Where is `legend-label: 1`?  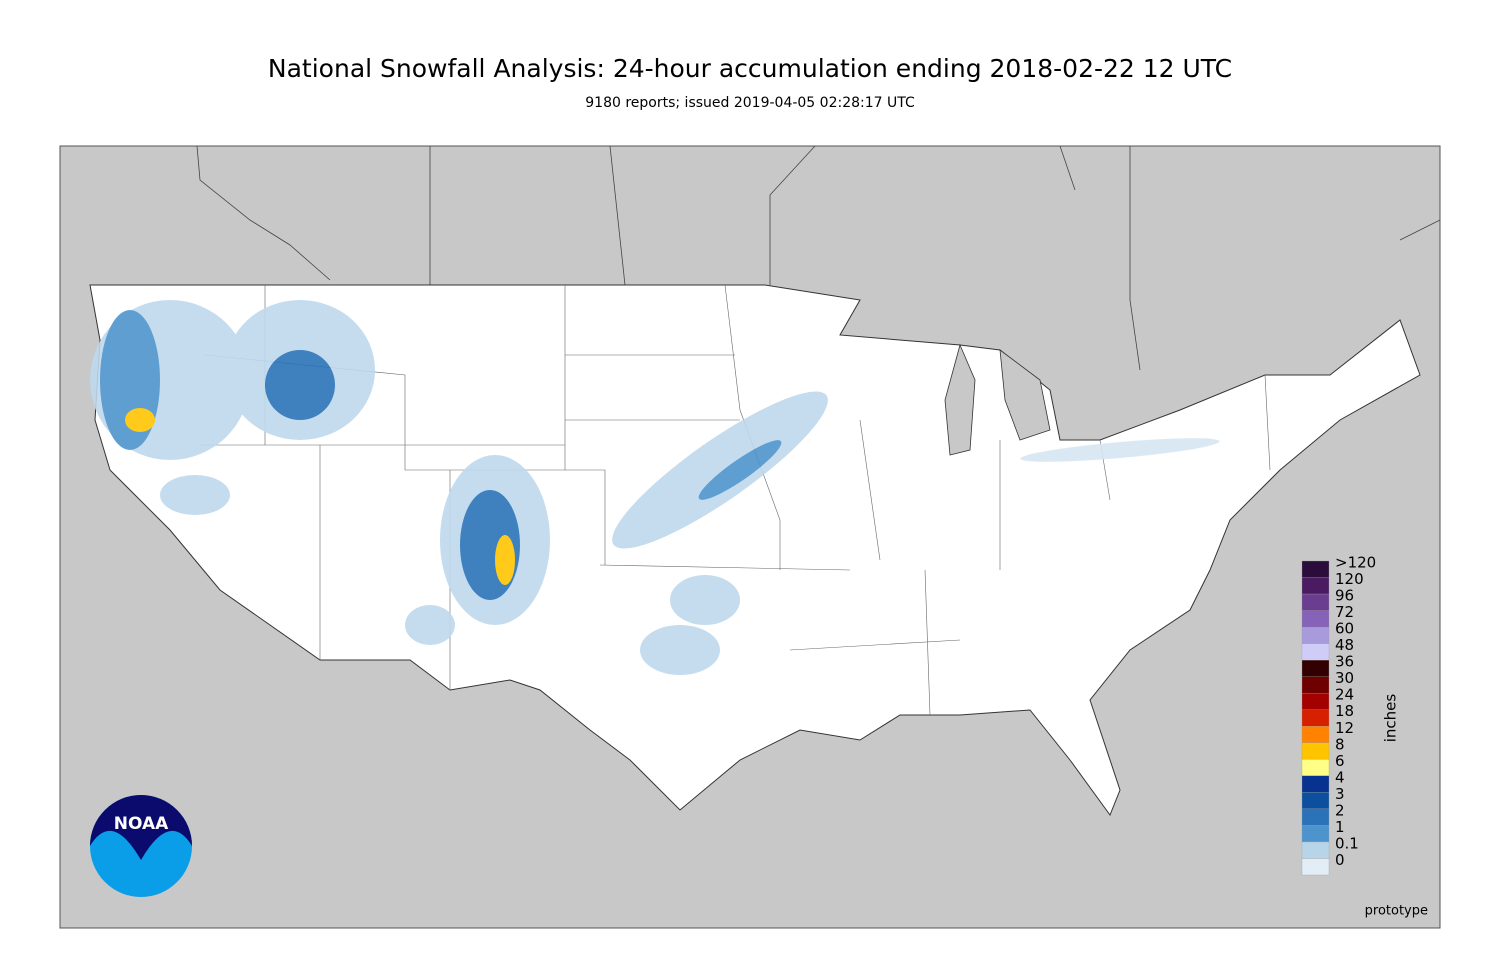
legend-label: 1 is located at coordinates (1340, 827).